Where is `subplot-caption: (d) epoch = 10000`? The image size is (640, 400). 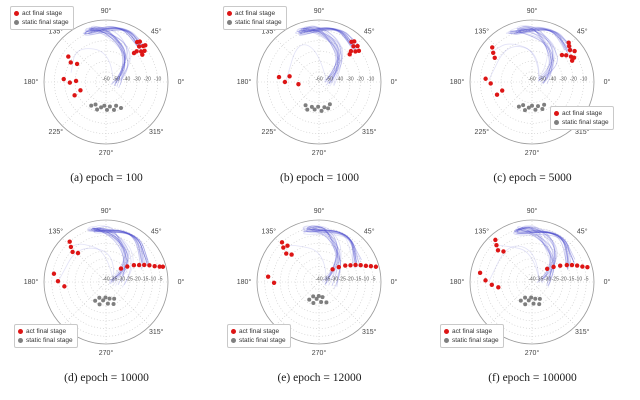
subplot-caption: (d) epoch = 10000 is located at coordinates (106, 378).